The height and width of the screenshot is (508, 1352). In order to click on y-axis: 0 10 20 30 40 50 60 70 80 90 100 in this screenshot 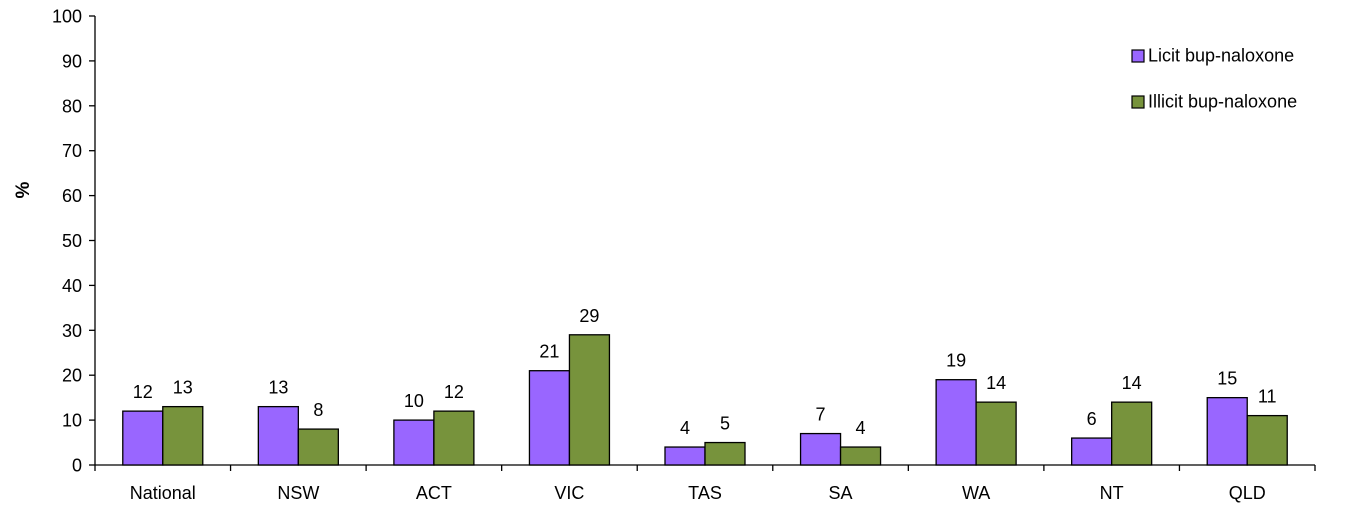, I will do `click(74, 241)`.